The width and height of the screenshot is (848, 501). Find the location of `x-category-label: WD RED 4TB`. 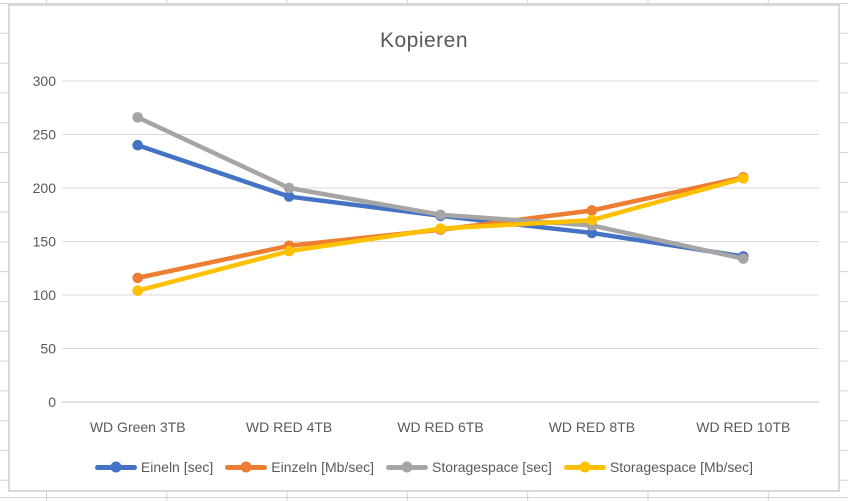

x-category-label: WD RED 4TB is located at coordinates (289, 427).